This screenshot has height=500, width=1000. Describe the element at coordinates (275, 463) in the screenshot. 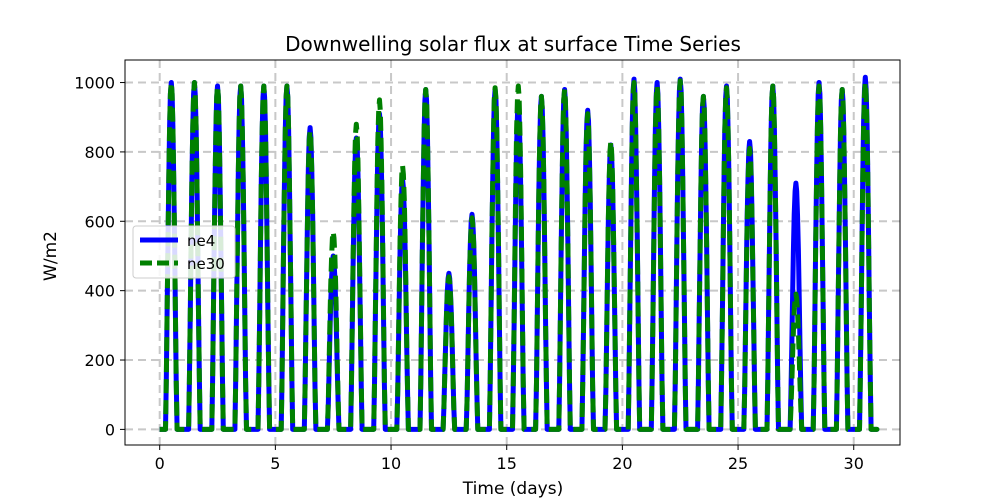

I see `x-tick-label: 5` at that location.